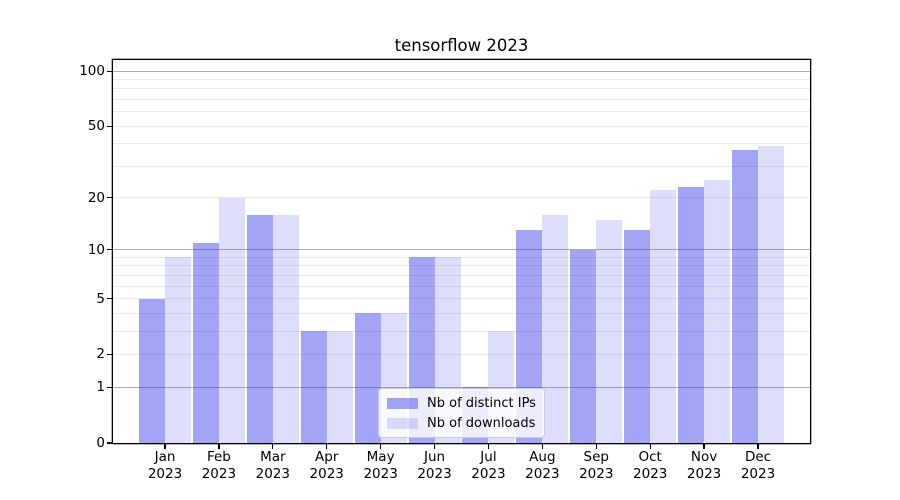 This screenshot has width=900, height=500. What do you see at coordinates (434, 457) in the screenshot?
I see `x-tick-month: Jun` at bounding box center [434, 457].